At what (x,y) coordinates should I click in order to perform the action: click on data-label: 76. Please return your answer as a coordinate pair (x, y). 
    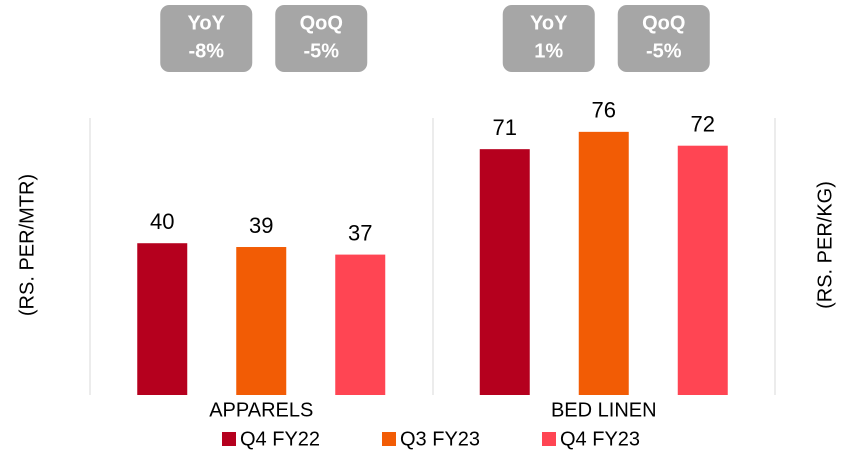
    Looking at the image, I should click on (604, 110).